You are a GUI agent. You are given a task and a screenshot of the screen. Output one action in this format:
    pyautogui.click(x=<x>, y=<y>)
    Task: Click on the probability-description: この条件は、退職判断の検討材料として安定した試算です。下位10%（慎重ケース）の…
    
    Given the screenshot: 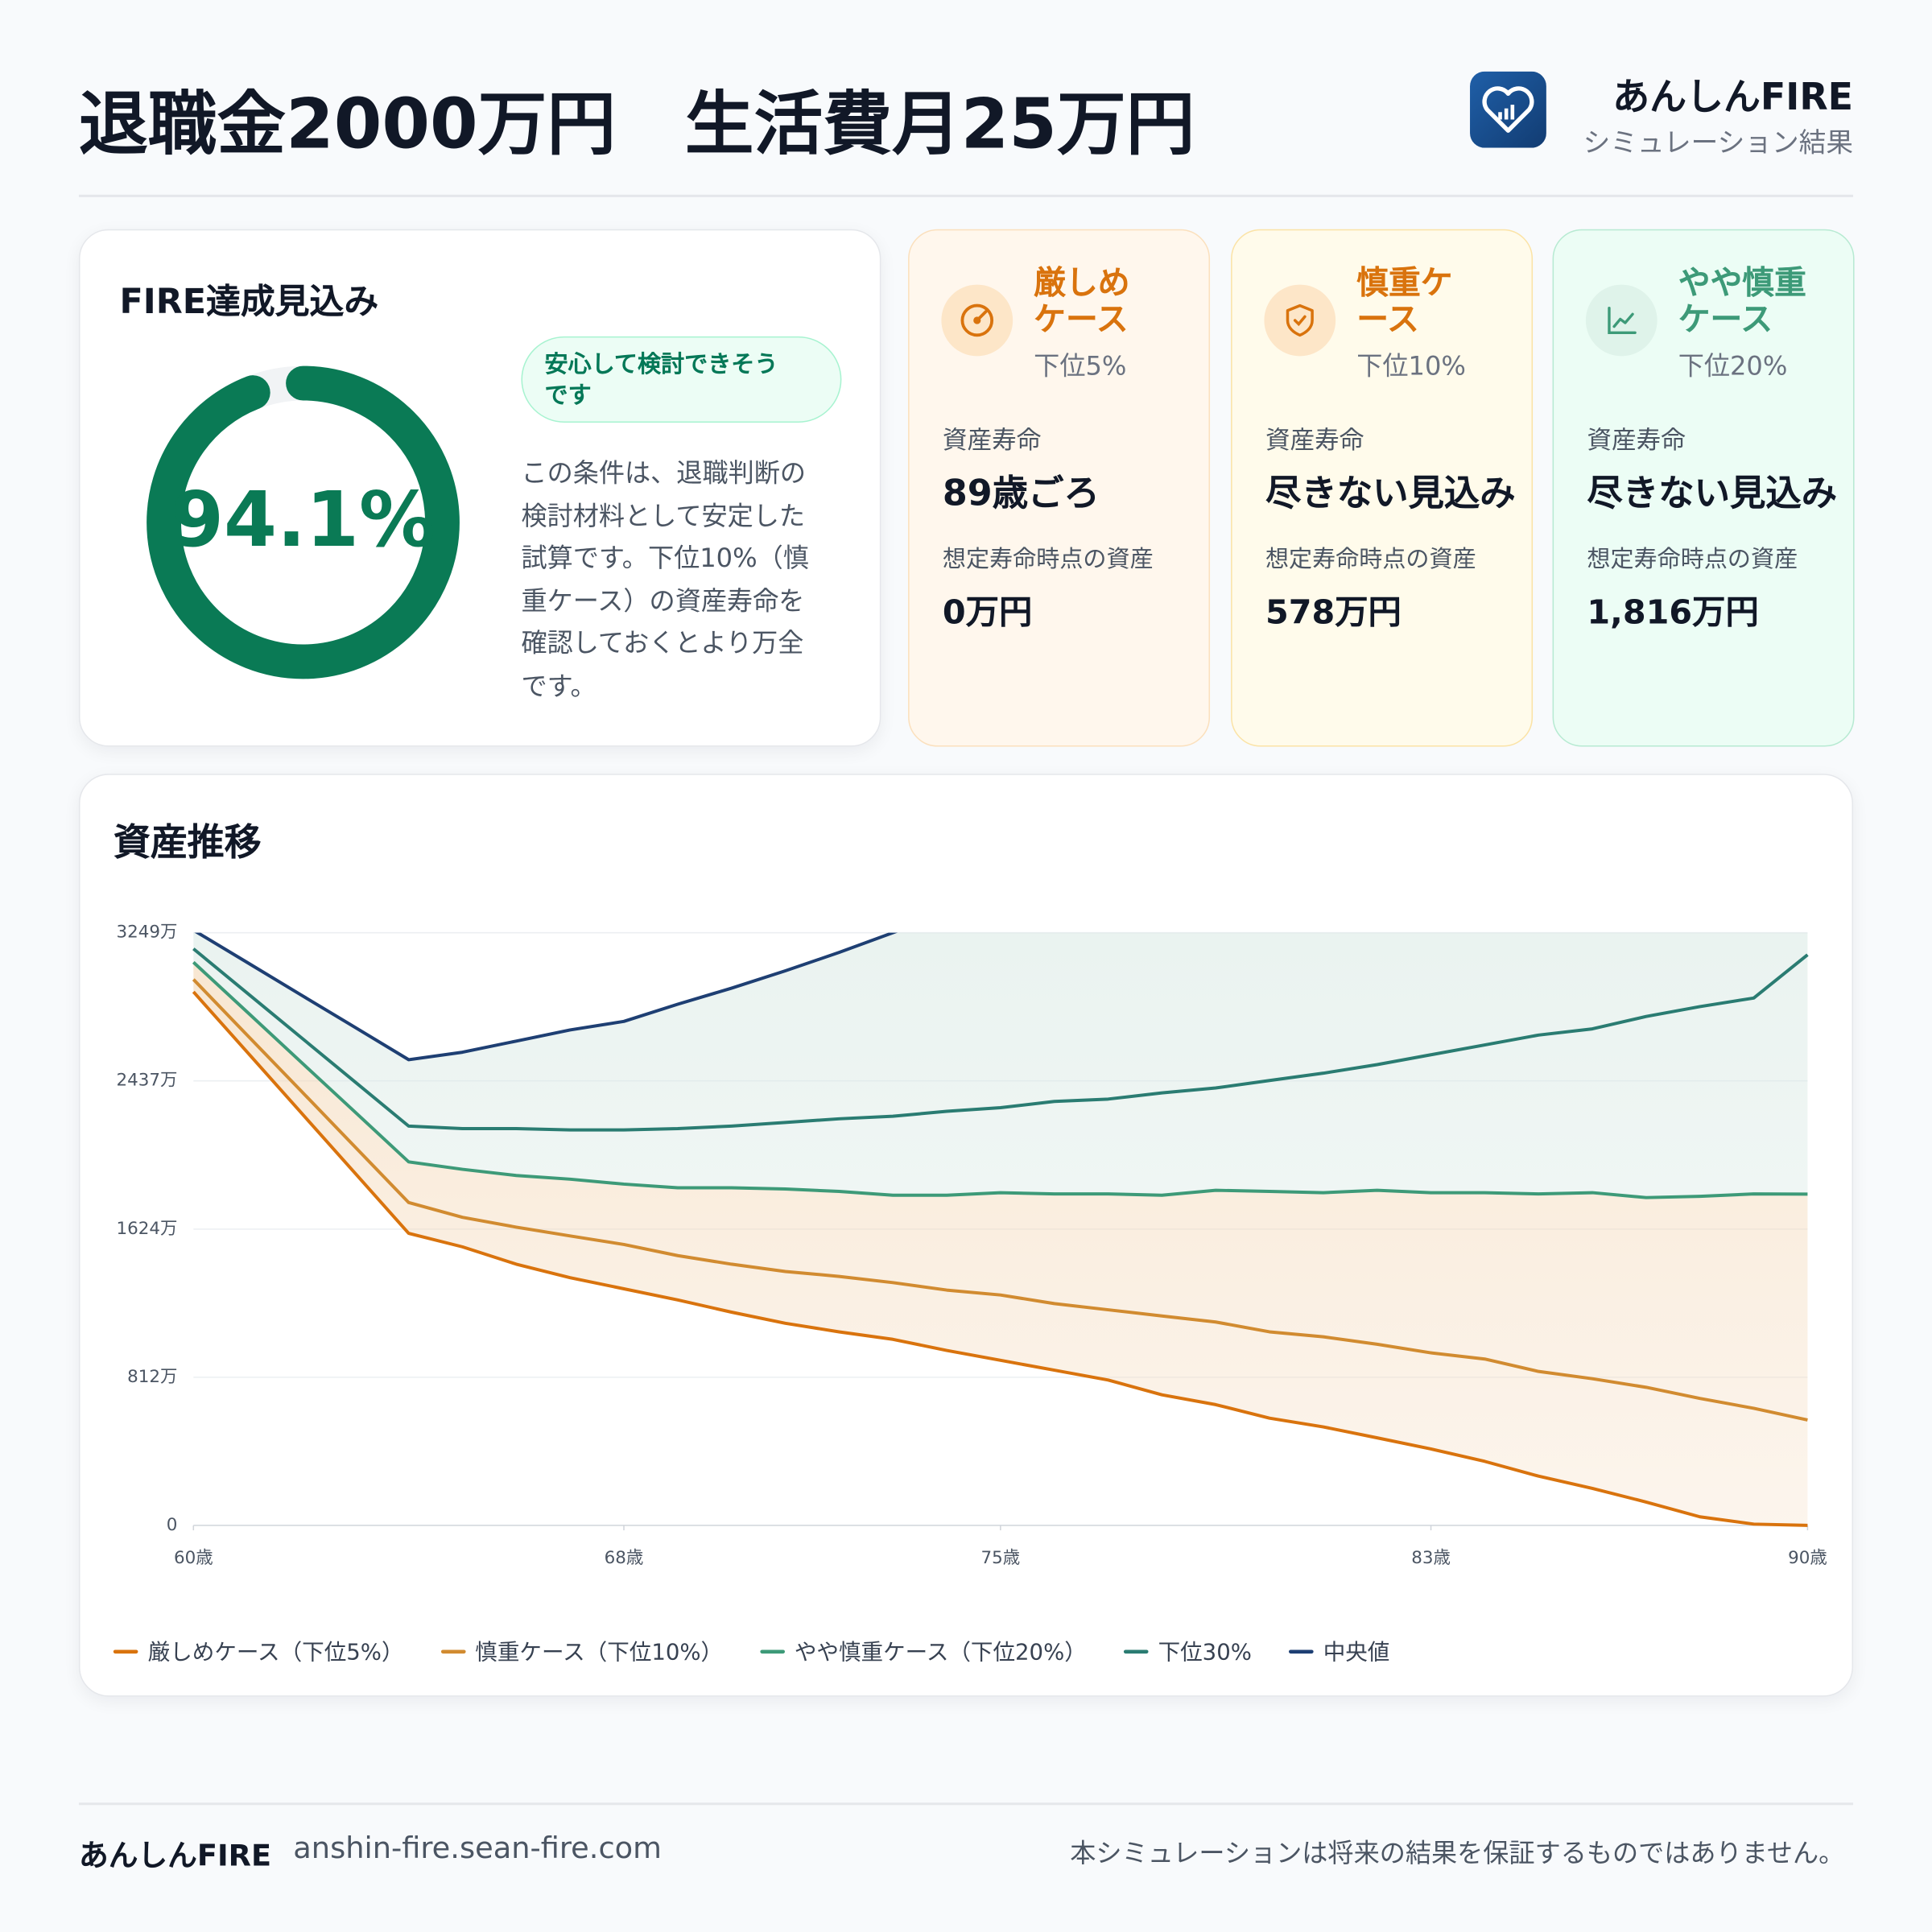 What is the action you would take?
    pyautogui.click(x=665, y=579)
    